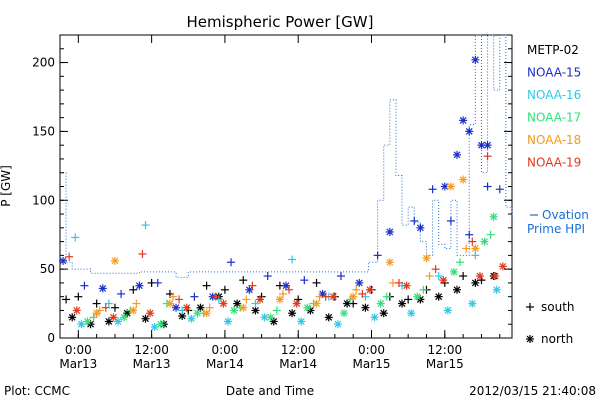 The height and width of the screenshot is (400, 600). I want to click on x-tick-label: 12:00, so click(445, 350).